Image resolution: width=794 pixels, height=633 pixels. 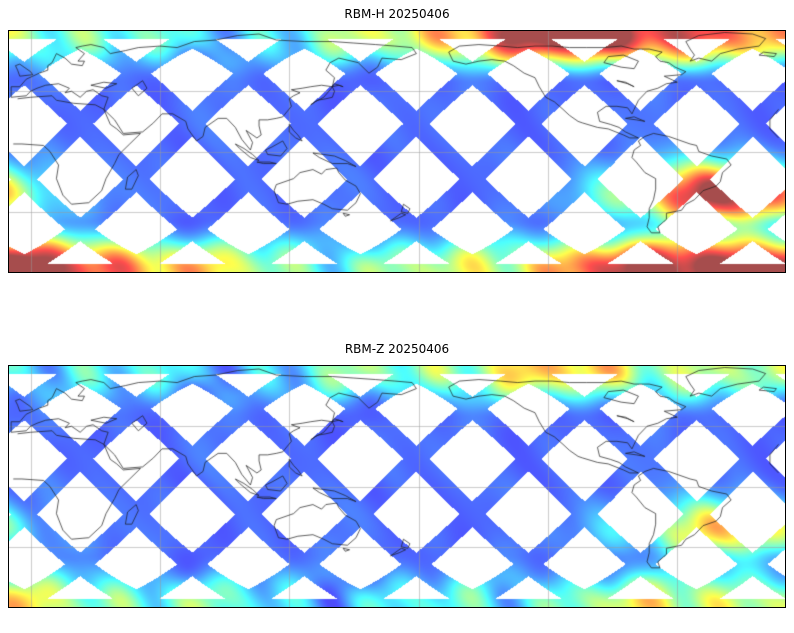 I want to click on panel-title-rbm-h: RBM-H 20250406, so click(x=397, y=14).